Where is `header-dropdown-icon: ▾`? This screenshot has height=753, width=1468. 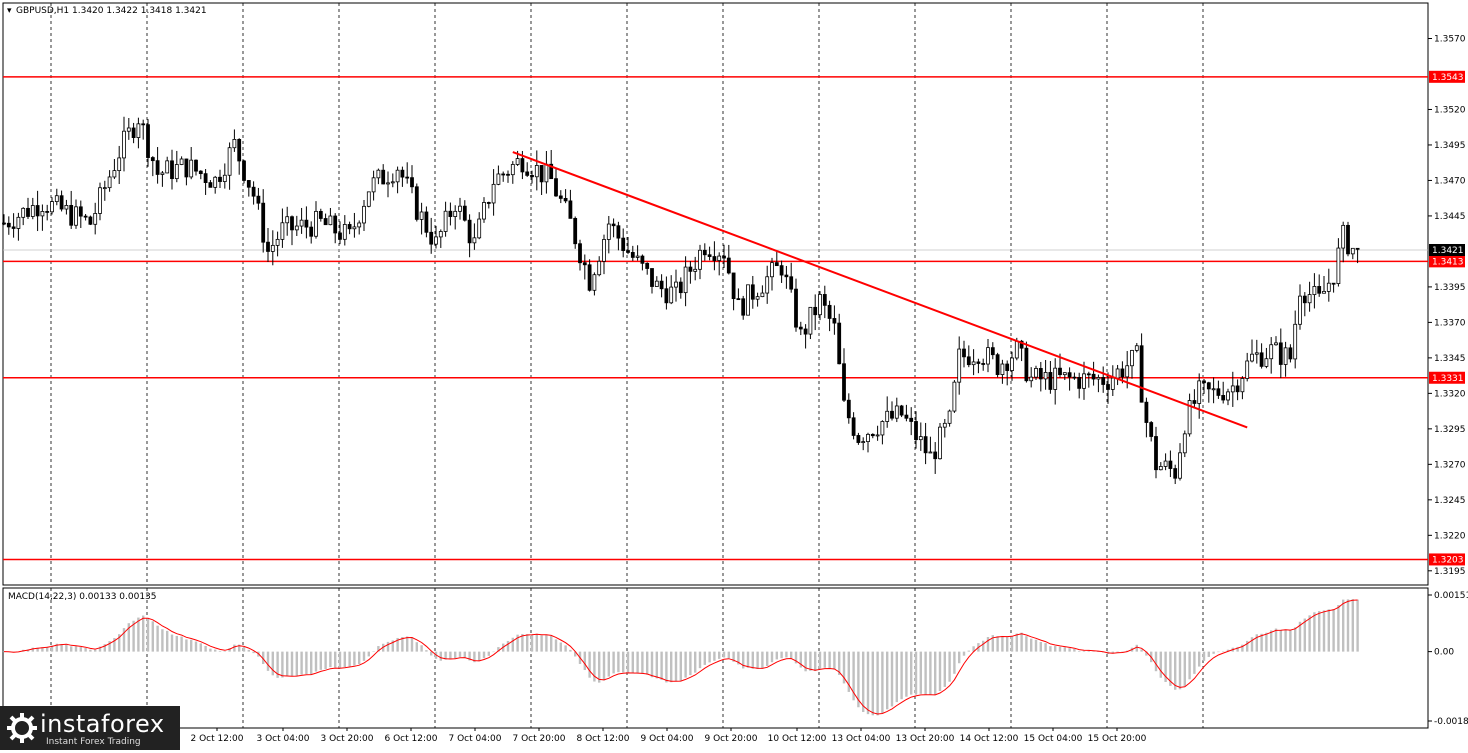 header-dropdown-icon: ▾ is located at coordinates (9, 11).